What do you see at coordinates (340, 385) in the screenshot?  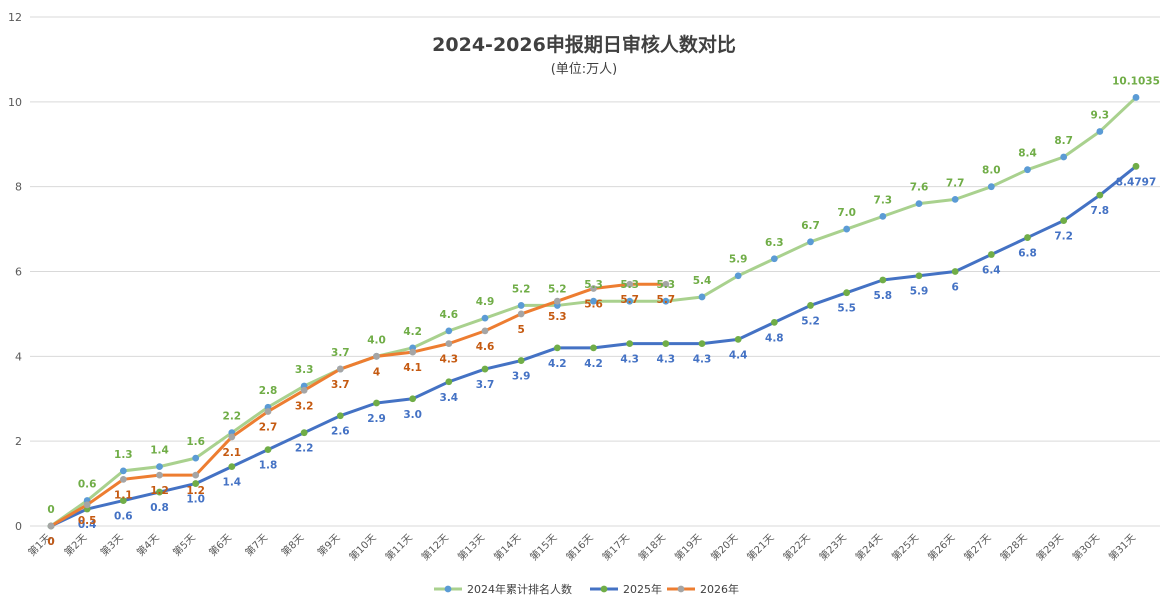 I see `data-label: 3.7` at bounding box center [340, 385].